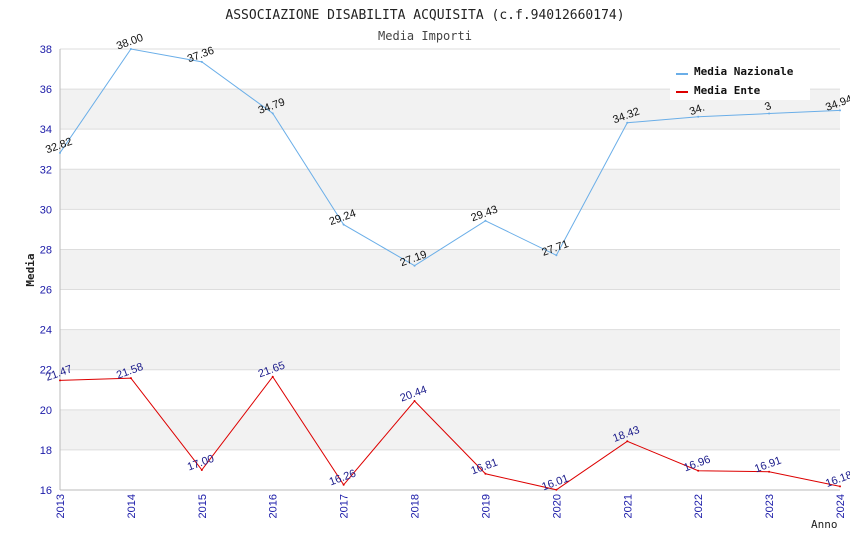 The image size is (850, 550). Describe the element at coordinates (841, 506) in the screenshot. I see `x-tick-label: 2024` at that location.